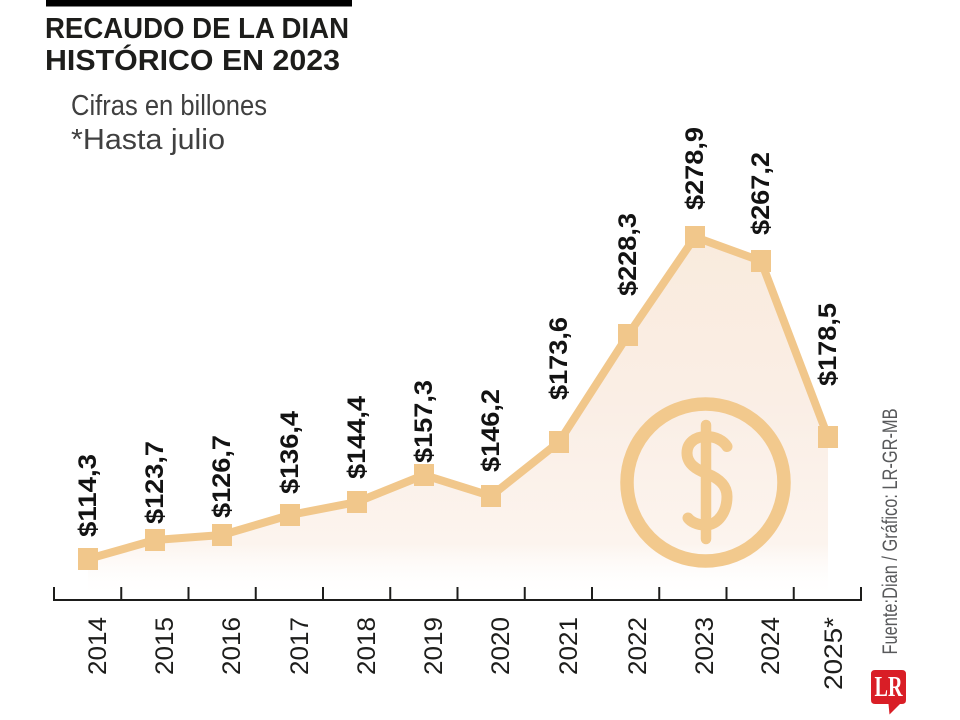  I want to click on svg-text: 2021, so click(569, 646).